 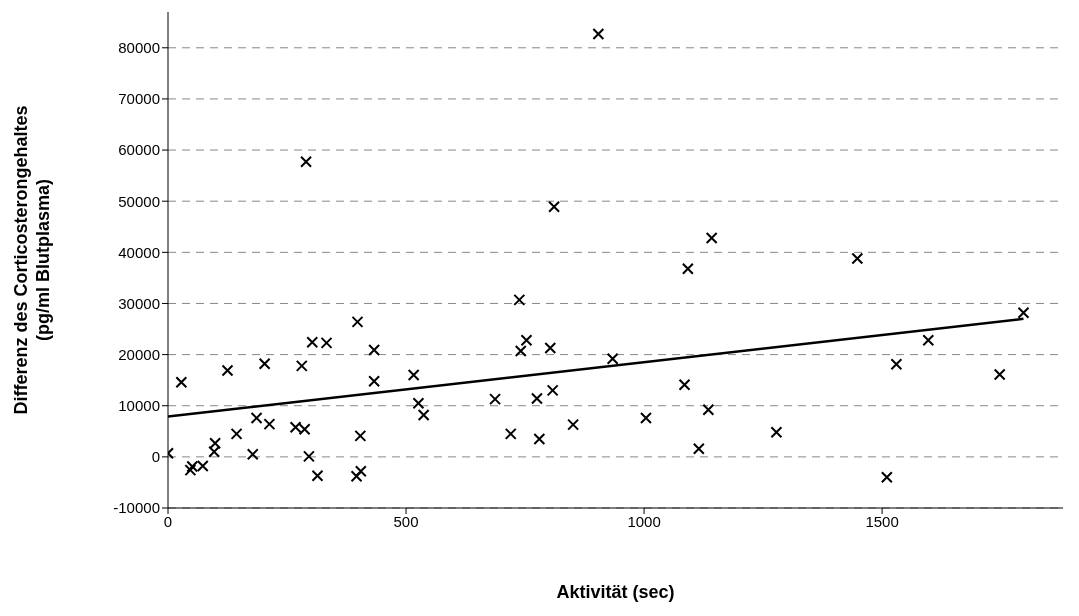 What do you see at coordinates (32, 260) in the screenshot?
I see `y-axis-title: Differenz des Corticosterongehaltes (pg/ml Blutplasma)` at bounding box center [32, 260].